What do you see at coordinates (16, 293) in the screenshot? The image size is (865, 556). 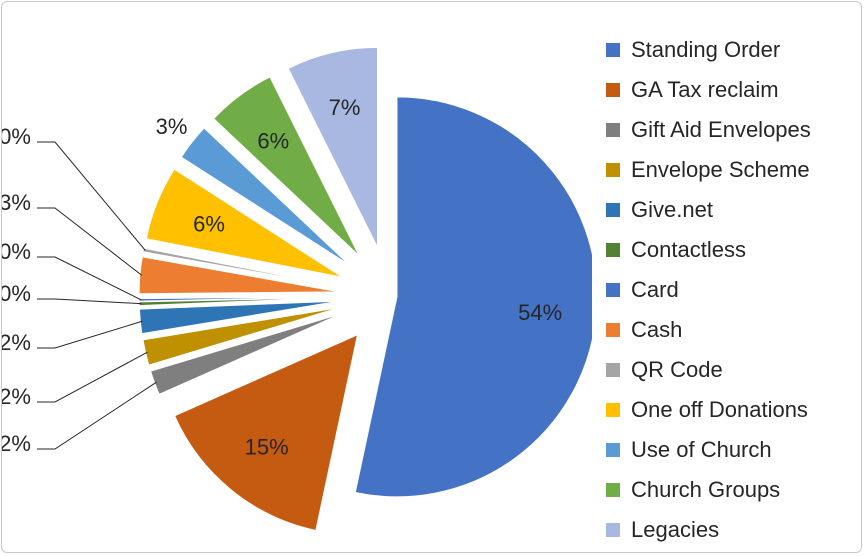 I see `data-label-contactless: 0%` at bounding box center [16, 293].